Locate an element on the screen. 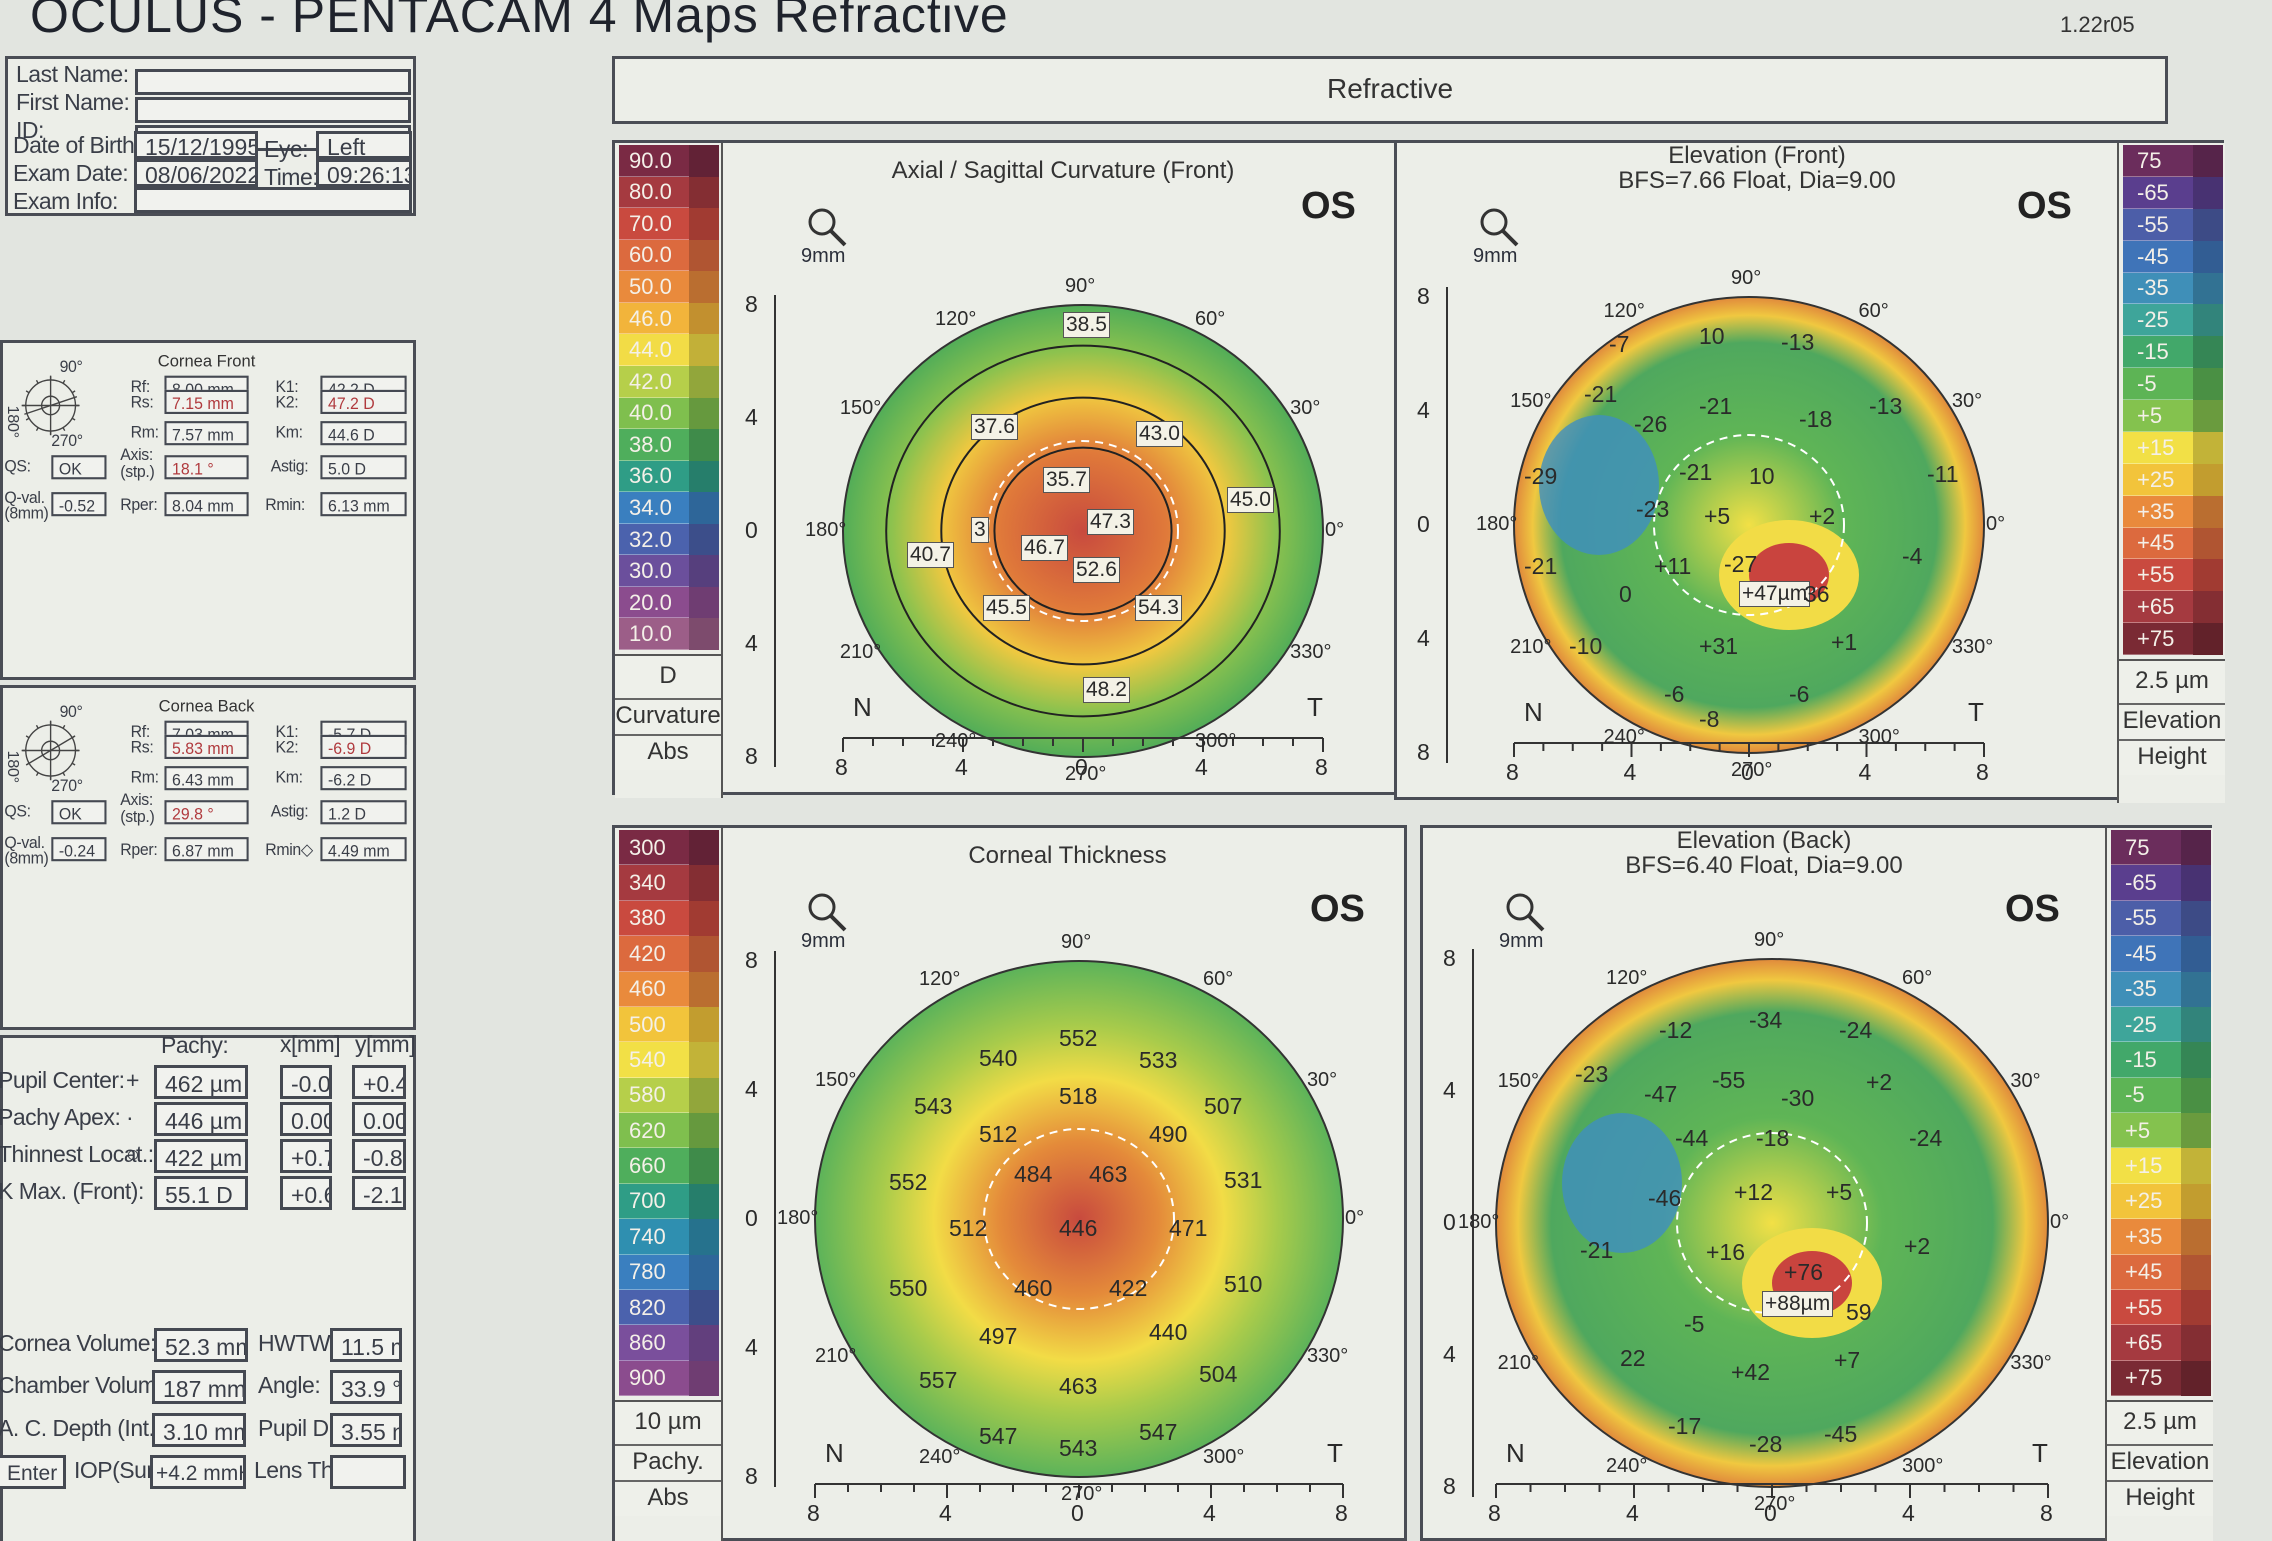 The image size is (2272, 1541). cornea-back-rper-field: 6.87 mm is located at coordinates (206, 849).